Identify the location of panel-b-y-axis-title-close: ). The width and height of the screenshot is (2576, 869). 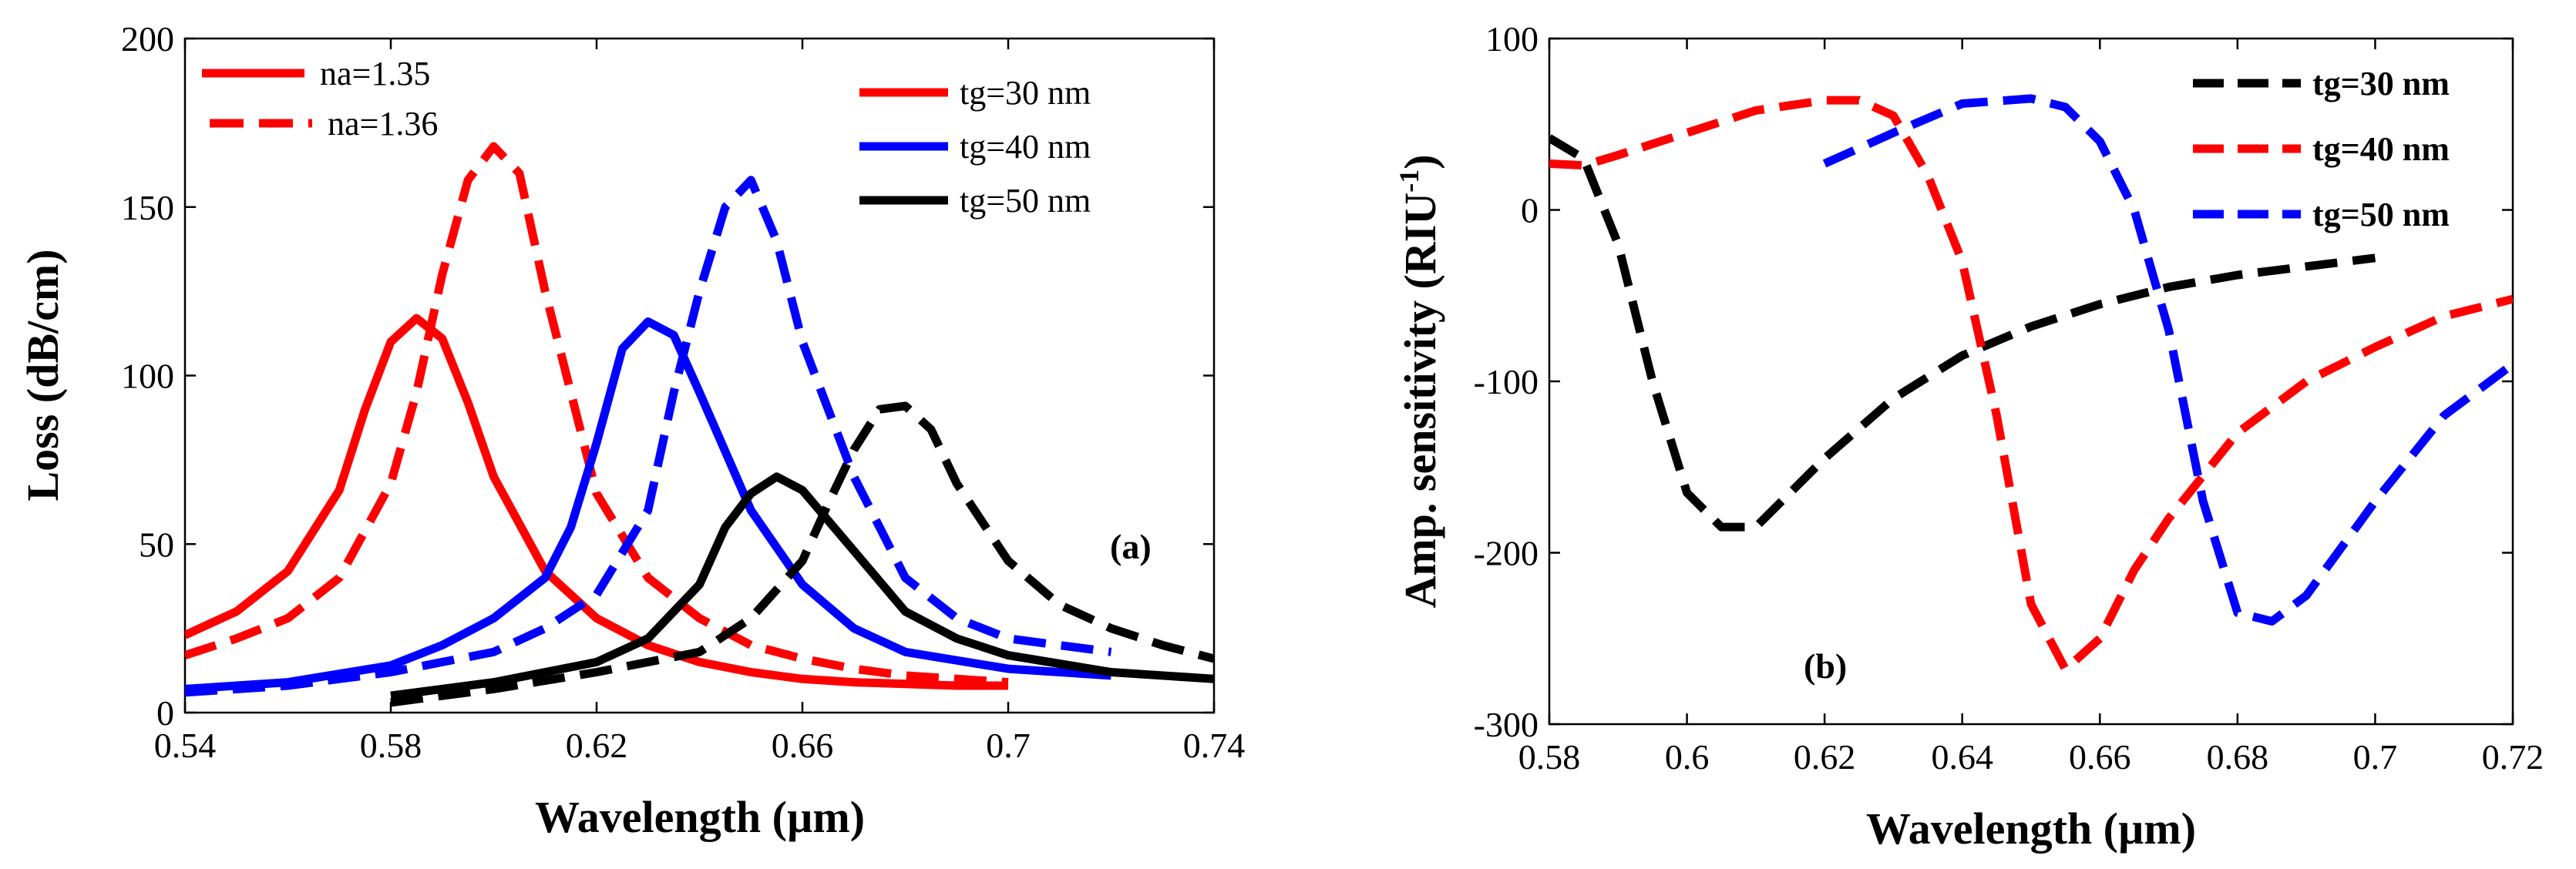
(1420, 161).